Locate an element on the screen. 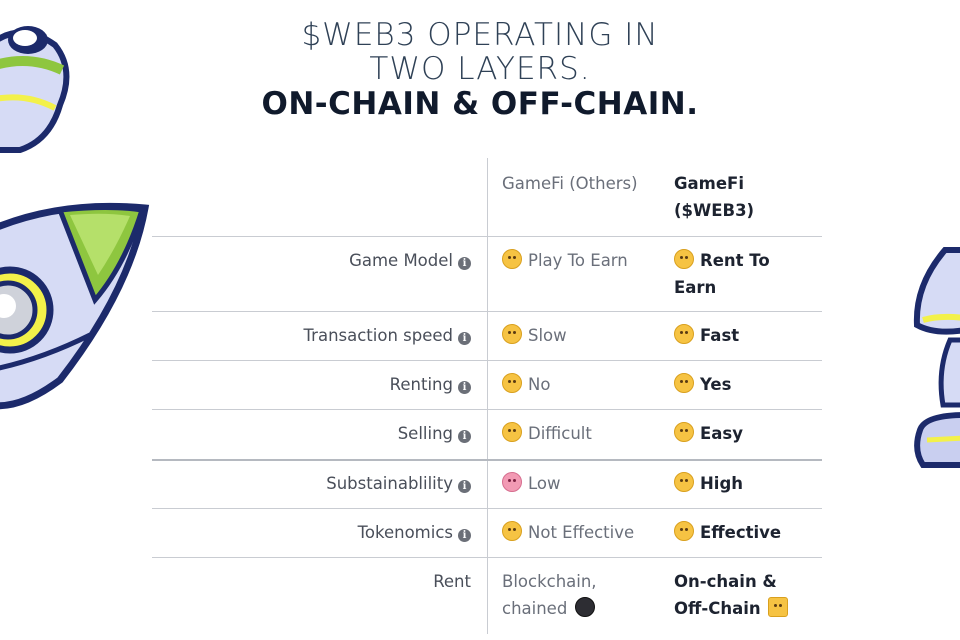 The width and height of the screenshot is (960, 640). row-label: Game Model i is located at coordinates (410, 260).